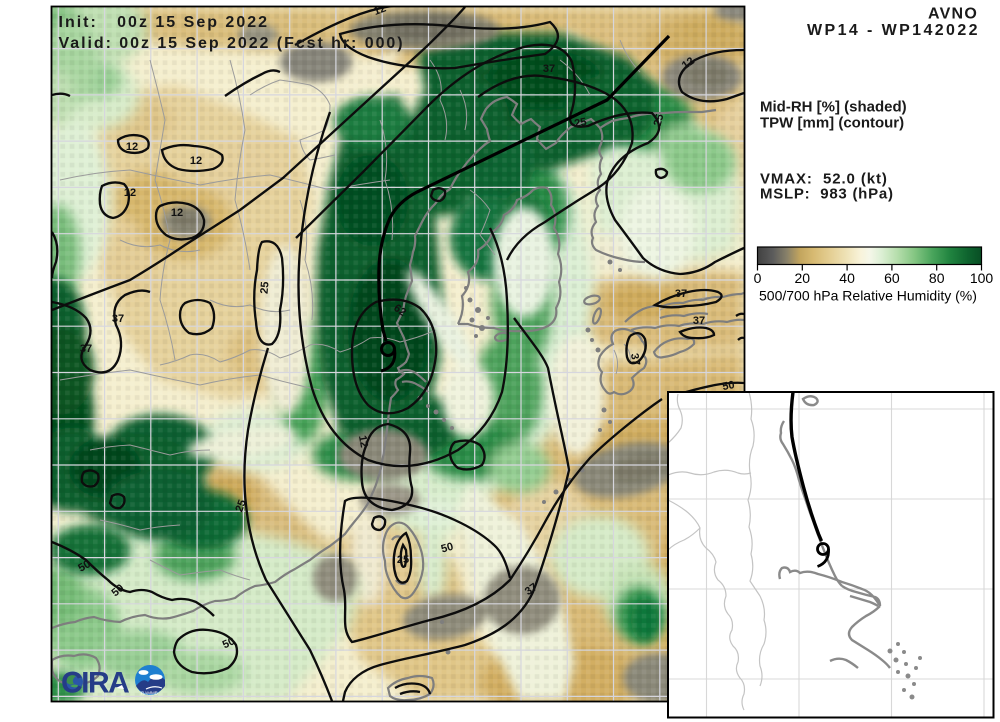 The height and width of the screenshot is (722, 1000). Describe the element at coordinates (803, 278) in the screenshot. I see `svg-text: 20` at that location.